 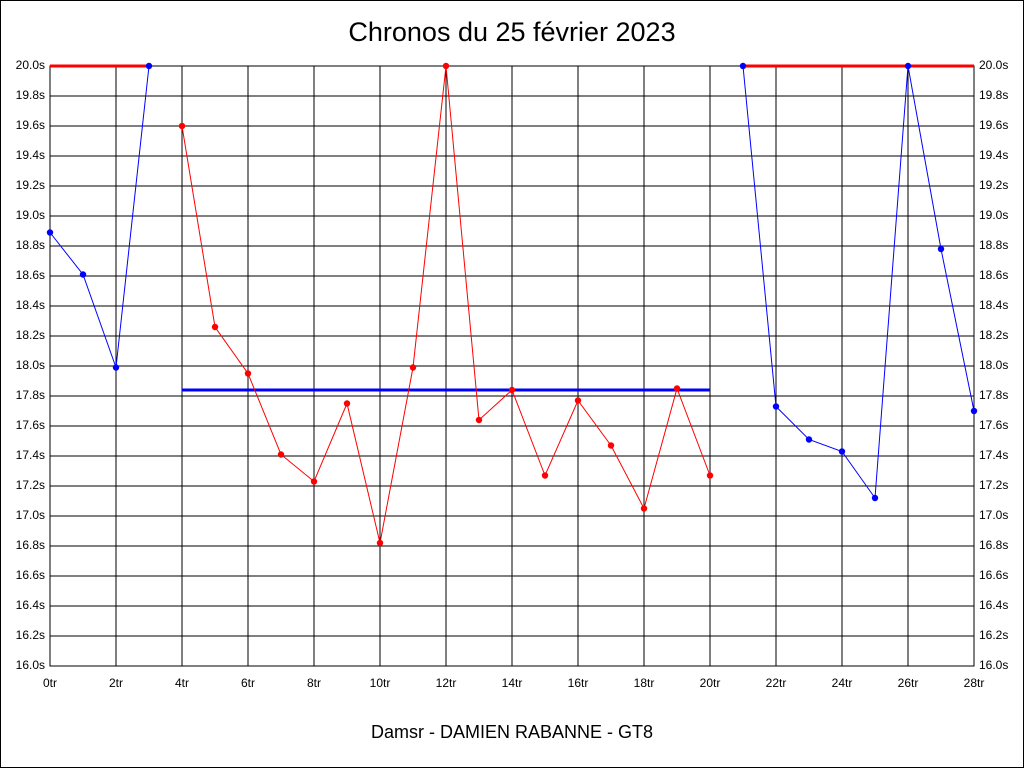 I want to click on x-tick-label: 2tr, so click(x=116, y=683).